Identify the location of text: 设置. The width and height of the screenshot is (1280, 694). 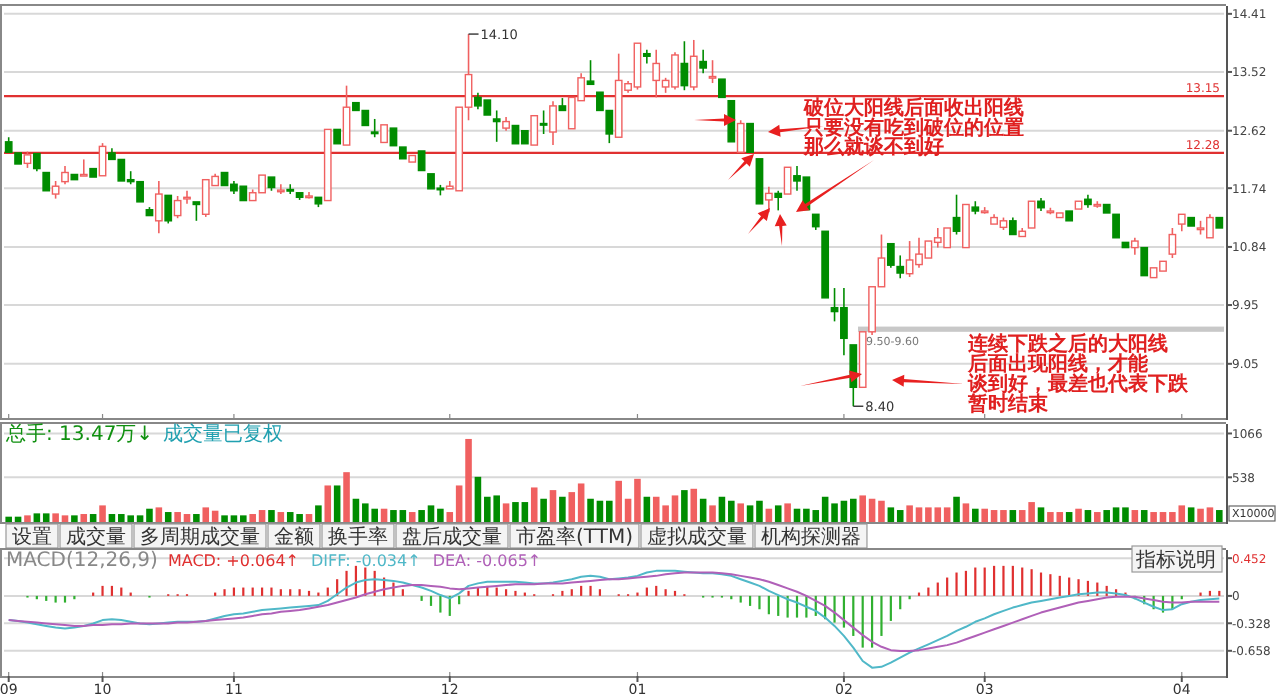
(32, 537).